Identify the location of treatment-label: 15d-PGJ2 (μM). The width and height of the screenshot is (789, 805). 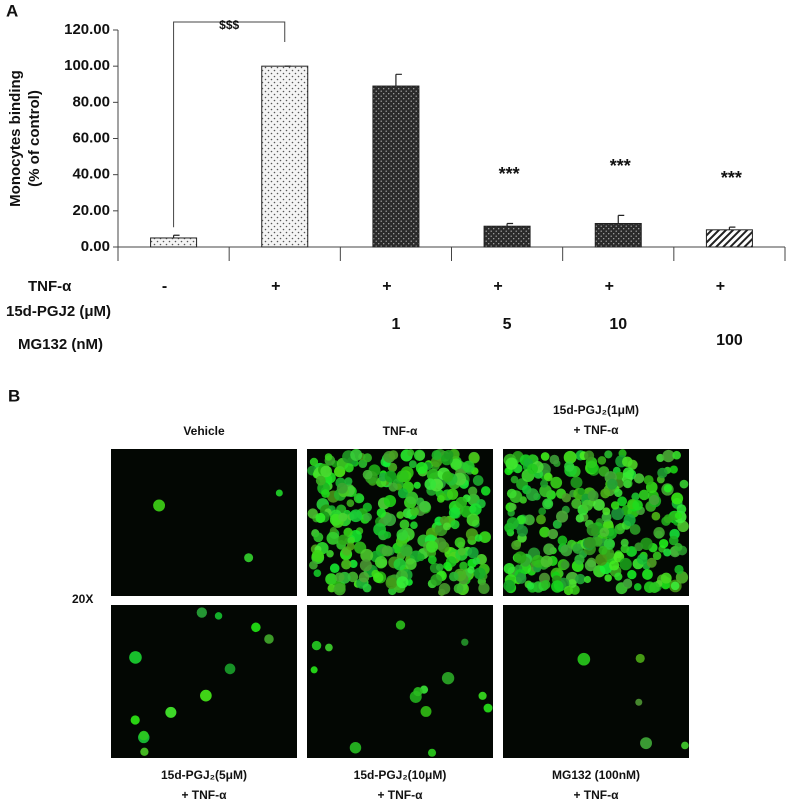
(58, 311).